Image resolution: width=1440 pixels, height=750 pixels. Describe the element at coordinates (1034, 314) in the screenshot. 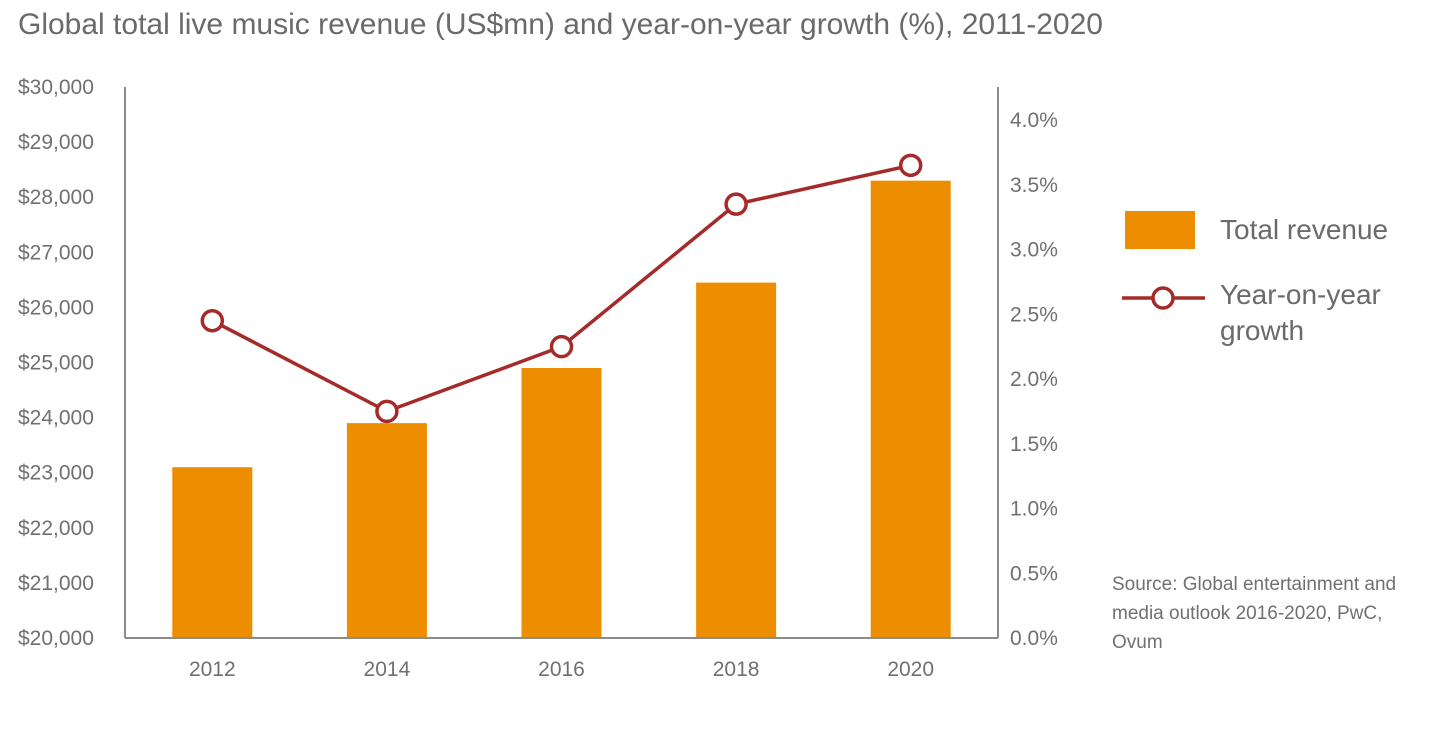

I see `y-right-tick-label: 2.5%` at that location.